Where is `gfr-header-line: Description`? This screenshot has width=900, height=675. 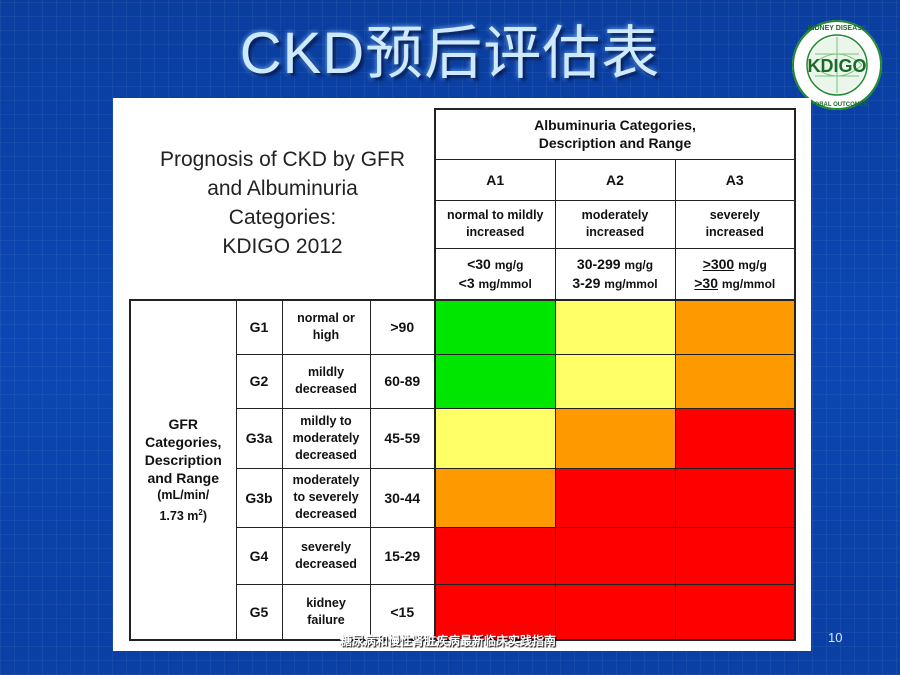 gfr-header-line: Description is located at coordinates (183, 459).